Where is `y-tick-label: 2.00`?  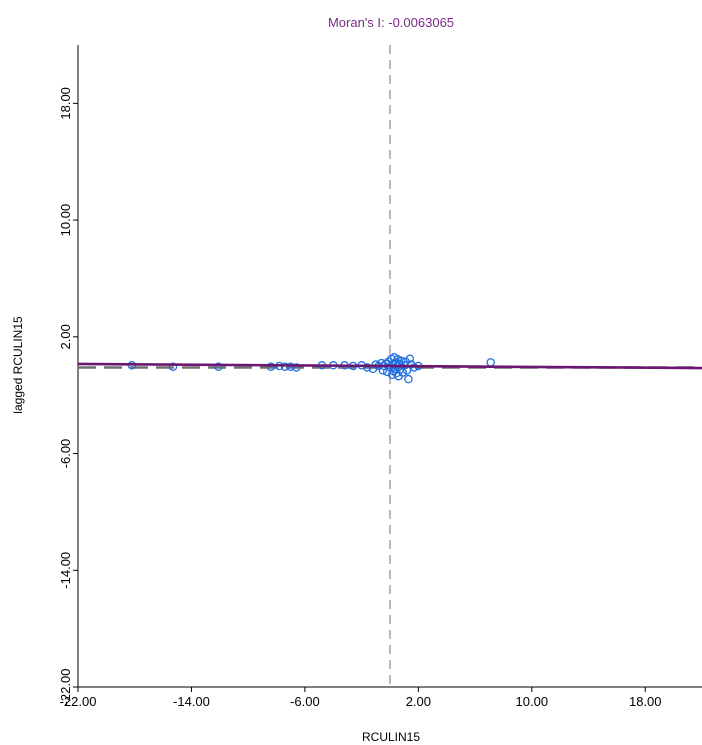 y-tick-label: 2.00 is located at coordinates (65, 336).